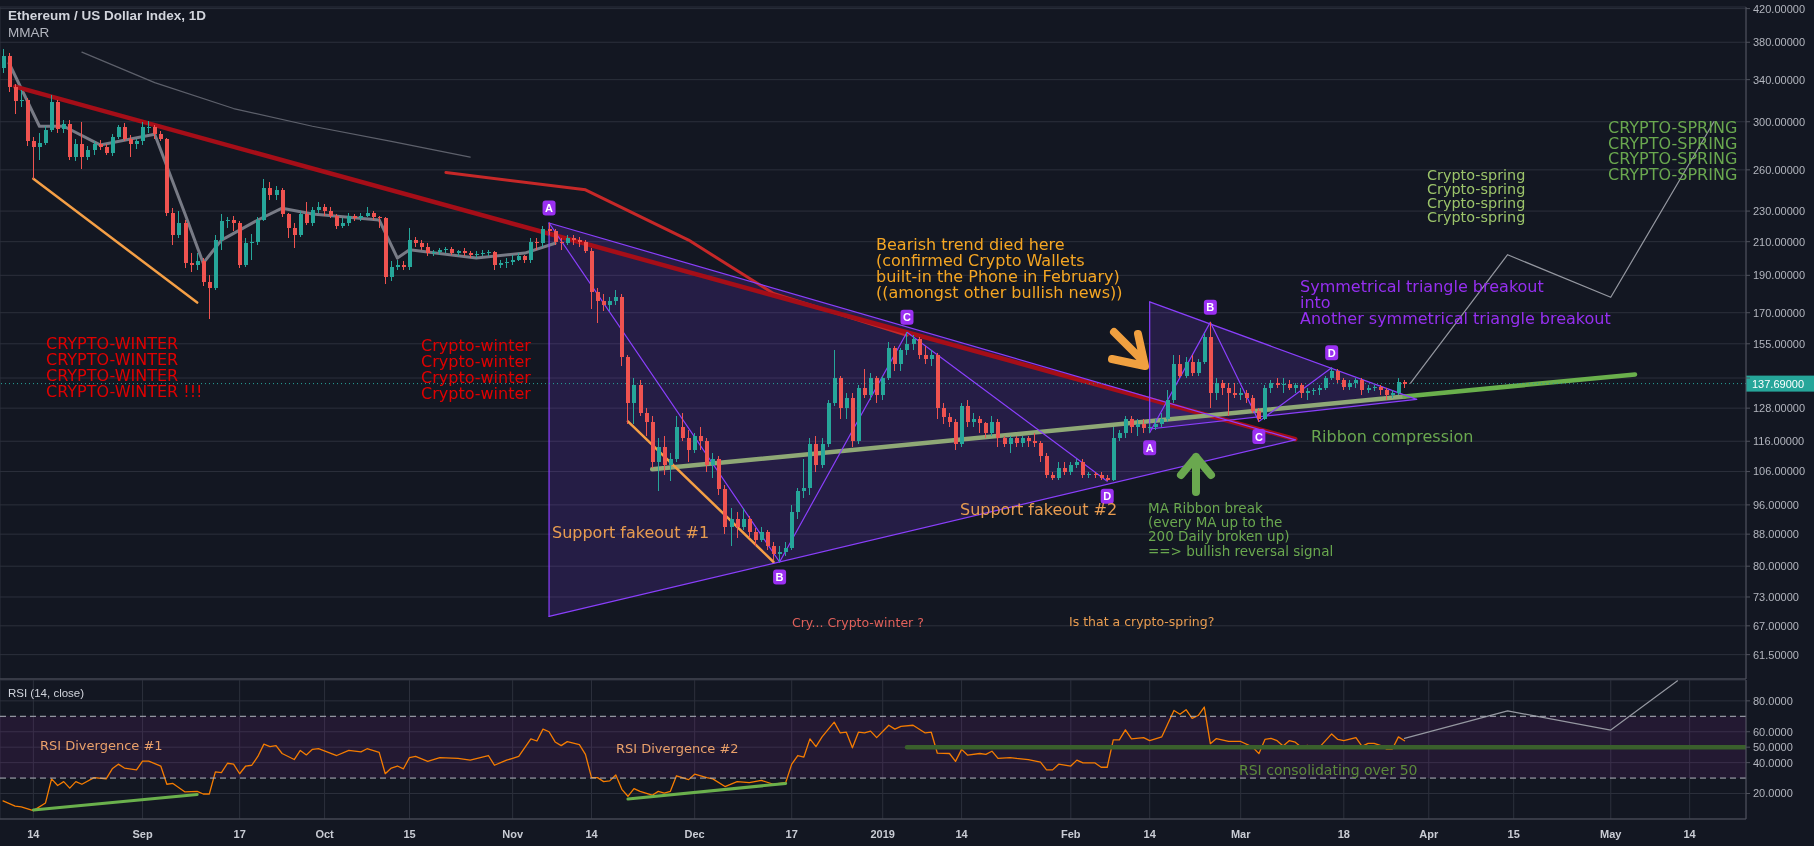 The width and height of the screenshot is (1814, 846). I want to click on y-tick-label: 67.00000, so click(1776, 625).